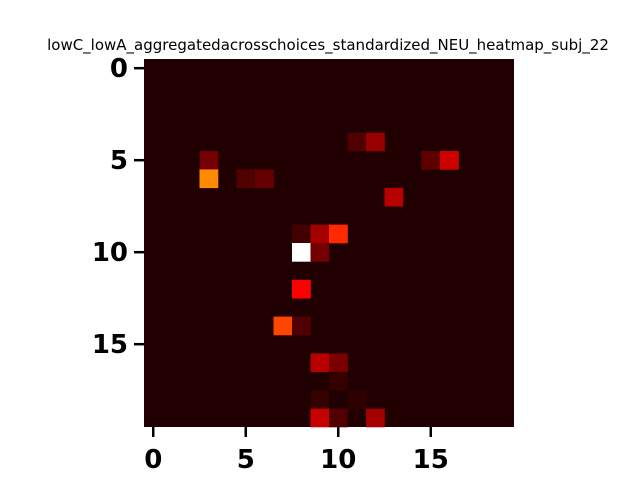 The height and width of the screenshot is (480, 640). I want to click on y-tick-label: 10, so click(110, 253).